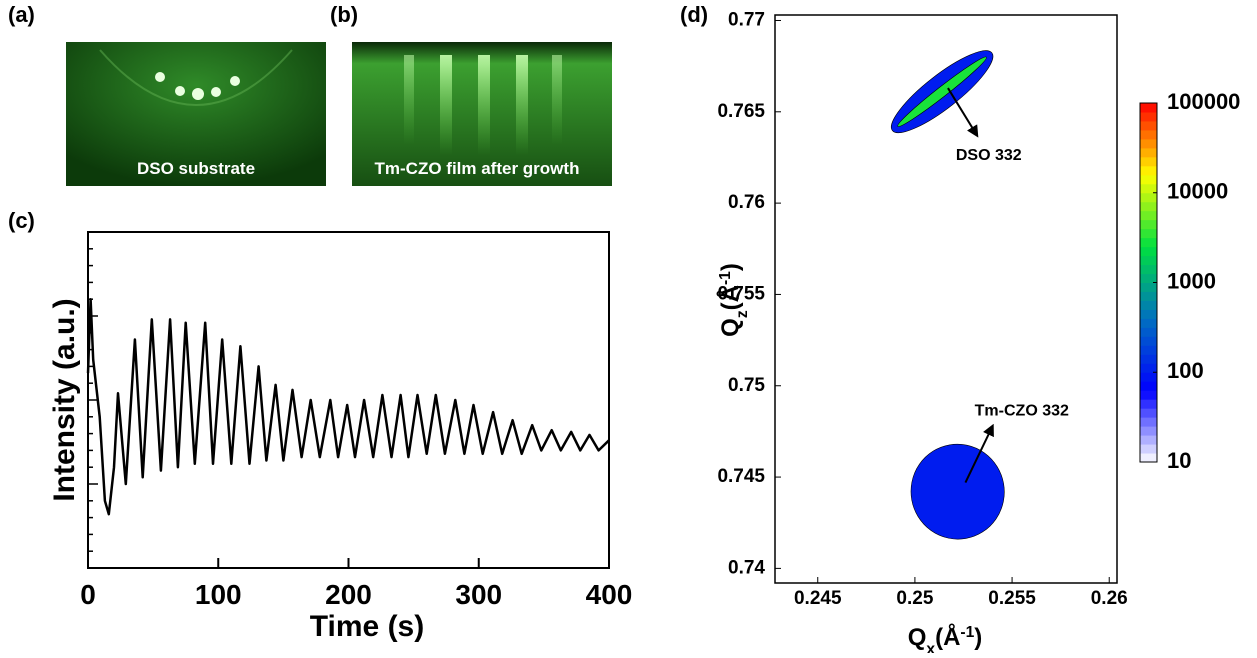 This screenshot has height=658, width=1257. Describe the element at coordinates (930, 647) in the screenshot. I see `label-part: x` at that location.